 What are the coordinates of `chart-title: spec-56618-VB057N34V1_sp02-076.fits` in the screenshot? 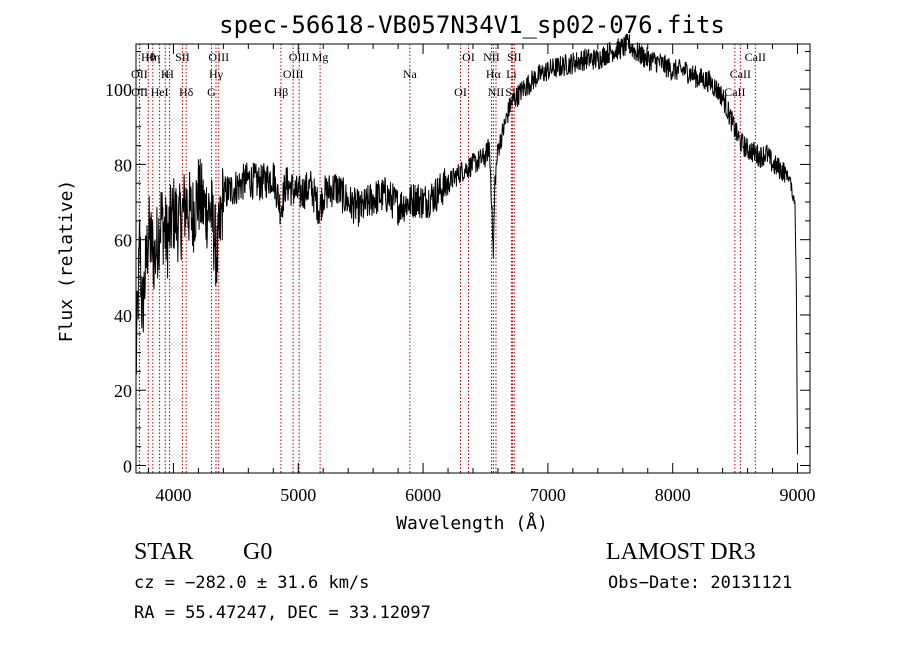 It's located at (472, 25).